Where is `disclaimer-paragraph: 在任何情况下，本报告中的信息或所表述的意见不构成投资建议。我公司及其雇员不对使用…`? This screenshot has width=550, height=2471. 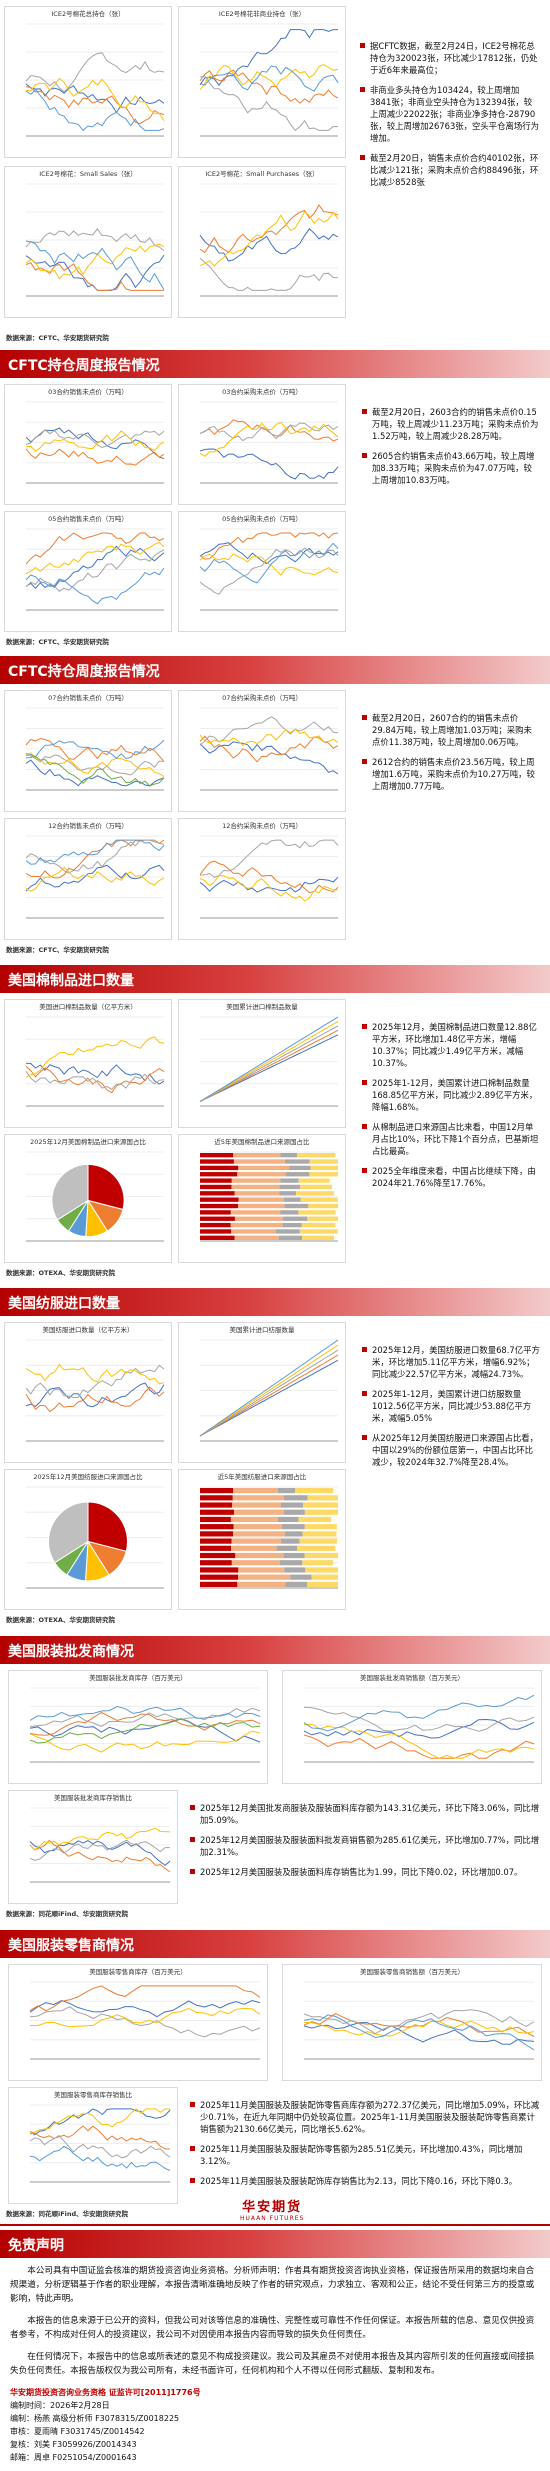 disclaimer-paragraph: 在任何情况下，本报告中的信息或所表述的意见不构成投资建议。我公司及其雇员不对使用… is located at coordinates (272, 2364).